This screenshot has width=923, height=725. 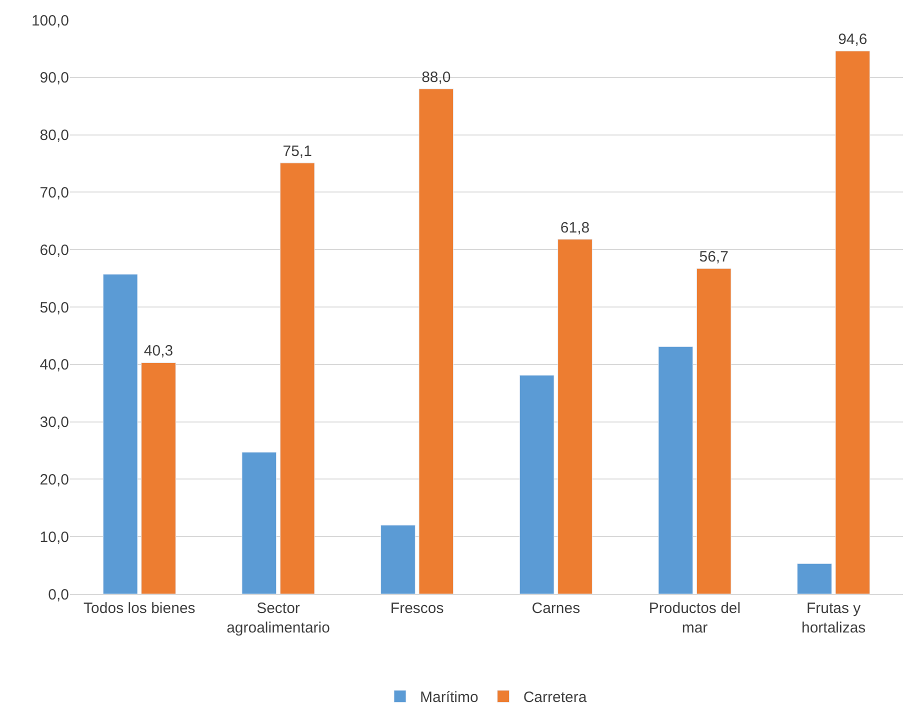 What do you see at coordinates (278, 618) in the screenshot?
I see `x-tick-label: Sector agroalimentario` at bounding box center [278, 618].